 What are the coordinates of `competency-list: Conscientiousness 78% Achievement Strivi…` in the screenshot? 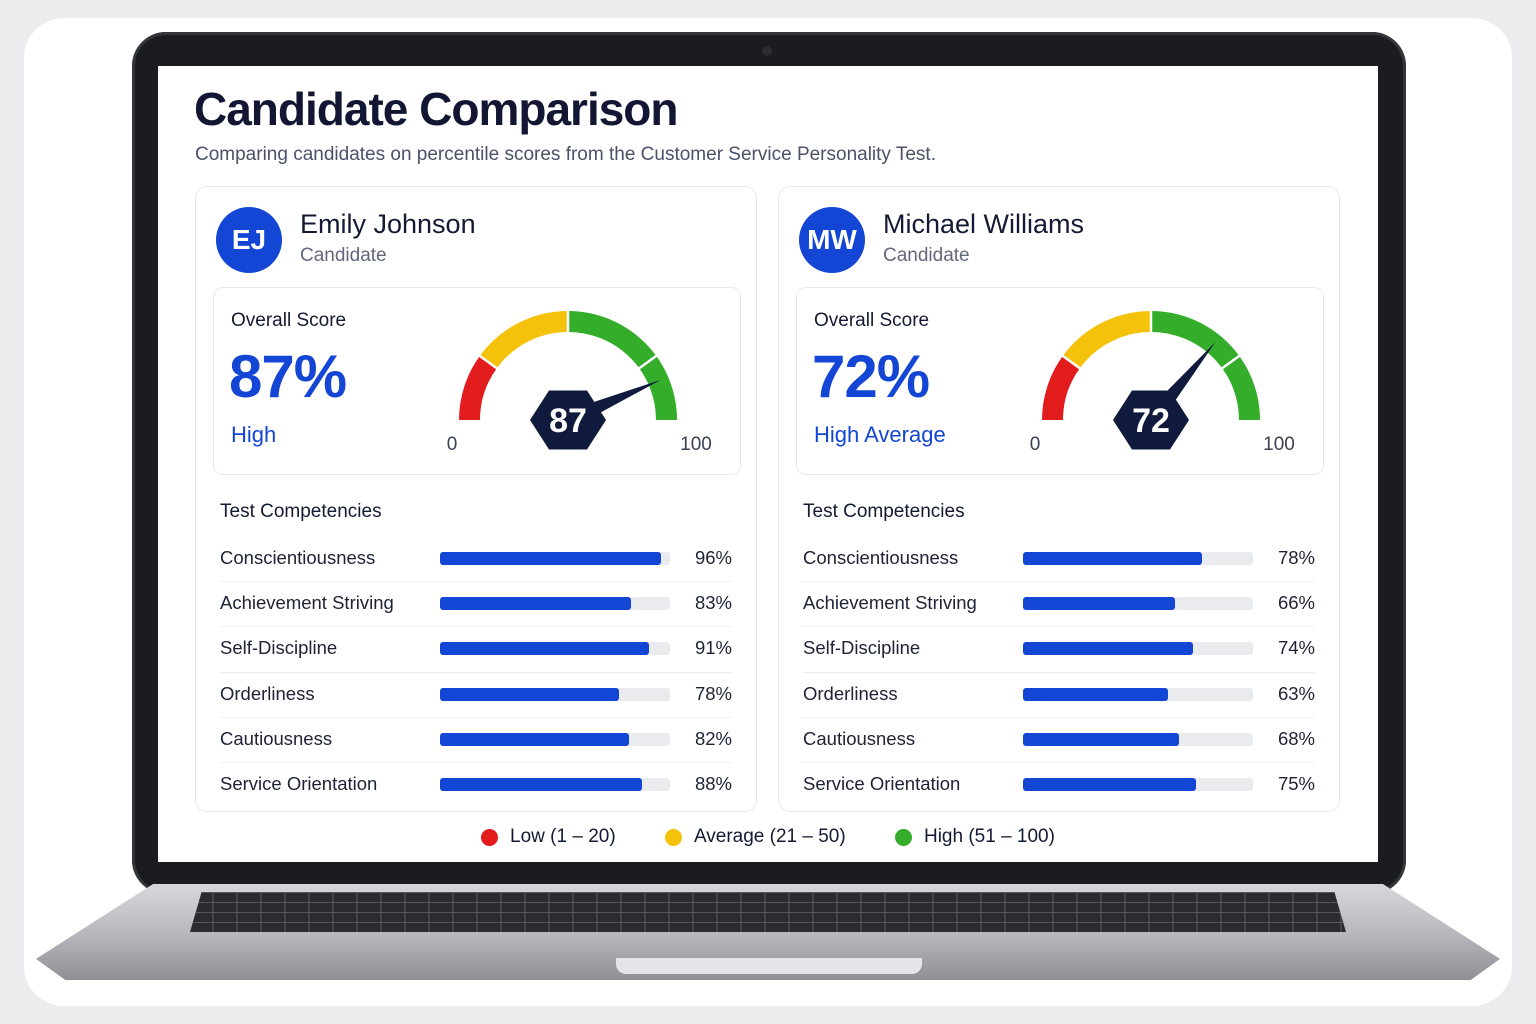 It's located at (1059, 672).